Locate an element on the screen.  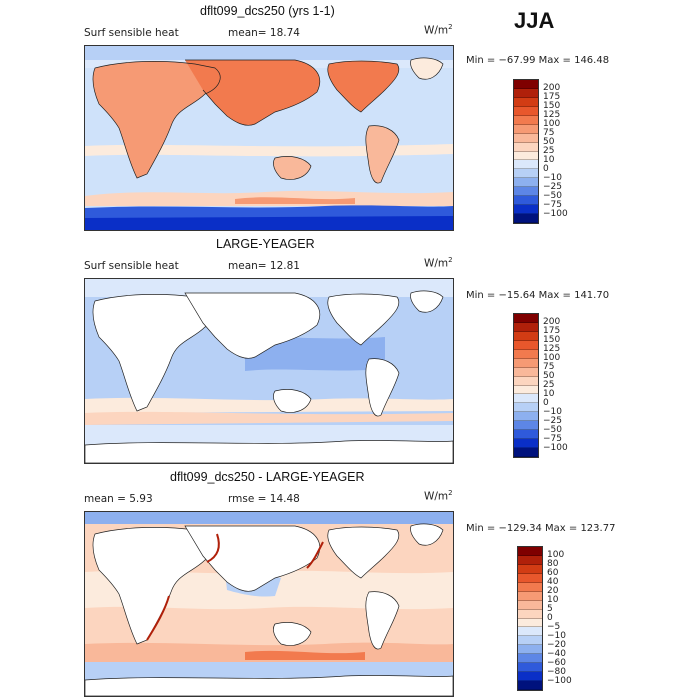
panel-3-colorbar: 100 80 60 40 20 10 5 0 −5 −10 −20 −40 −60 −80 −100 is located at coordinates (544, 618).